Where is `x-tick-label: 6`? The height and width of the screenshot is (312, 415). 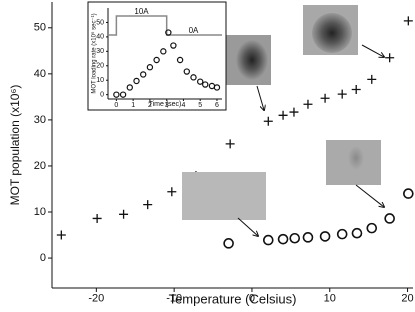 x-tick-label: 6 is located at coordinates (217, 105).